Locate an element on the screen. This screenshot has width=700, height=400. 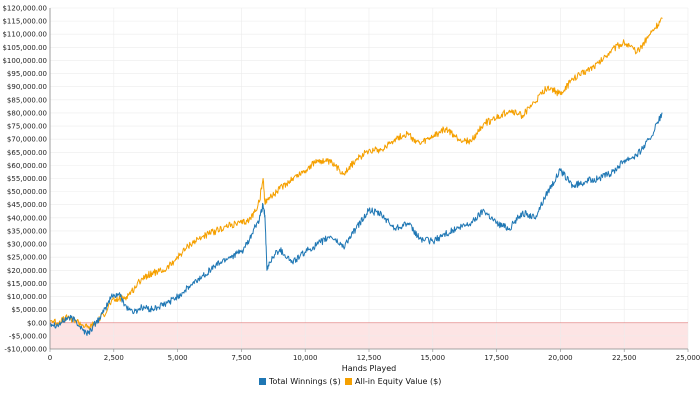
y-tick-label: $75,000.00 is located at coordinates (27, 127).